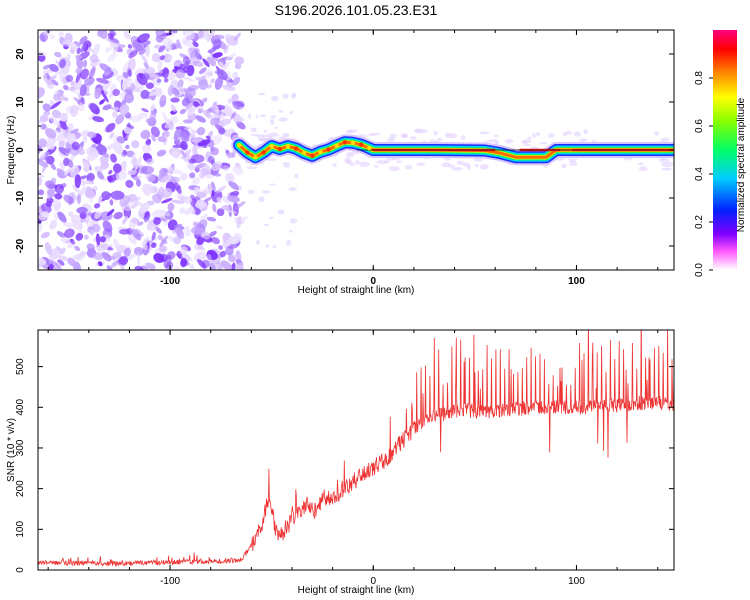  Describe the element at coordinates (20, 570) in the screenshot. I see `y-tick-label: 0` at that location.